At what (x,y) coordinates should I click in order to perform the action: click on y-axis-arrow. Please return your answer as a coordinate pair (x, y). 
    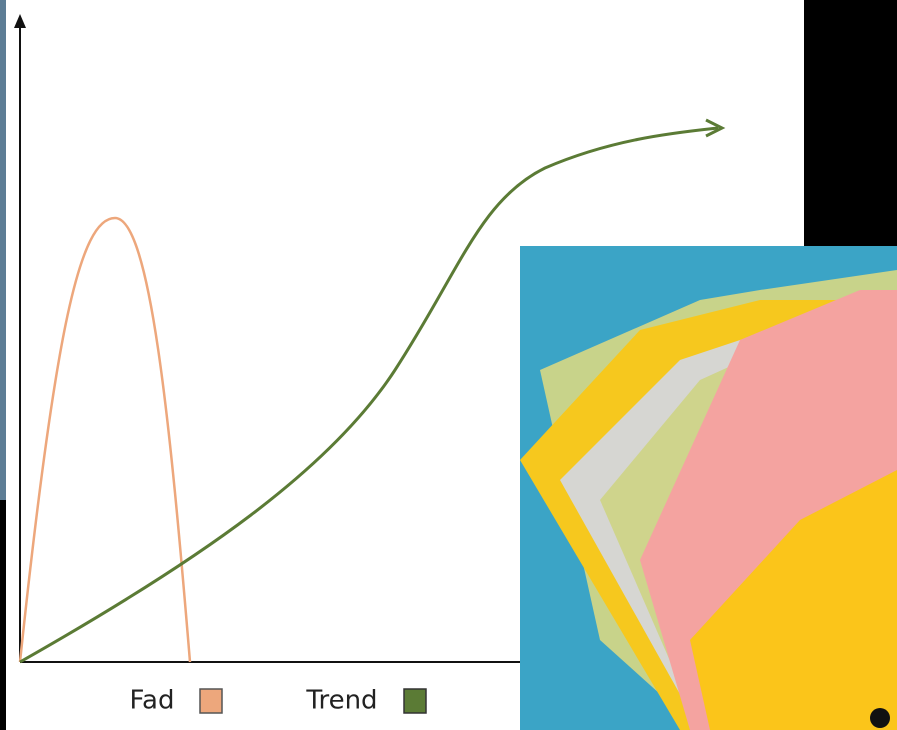
    Looking at the image, I should click on (20, 21).